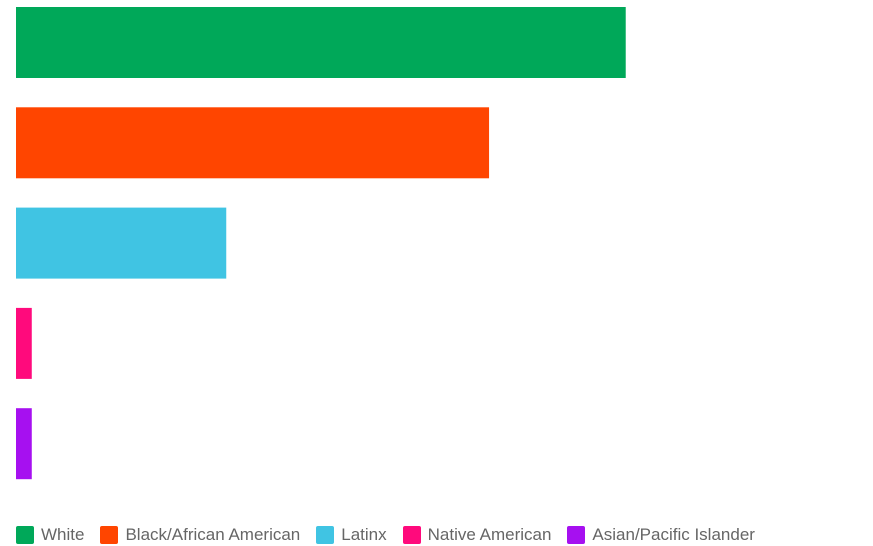 This screenshot has height=546, width=873. I want to click on legend-label: Asian/Pacific Islander, so click(673, 534).